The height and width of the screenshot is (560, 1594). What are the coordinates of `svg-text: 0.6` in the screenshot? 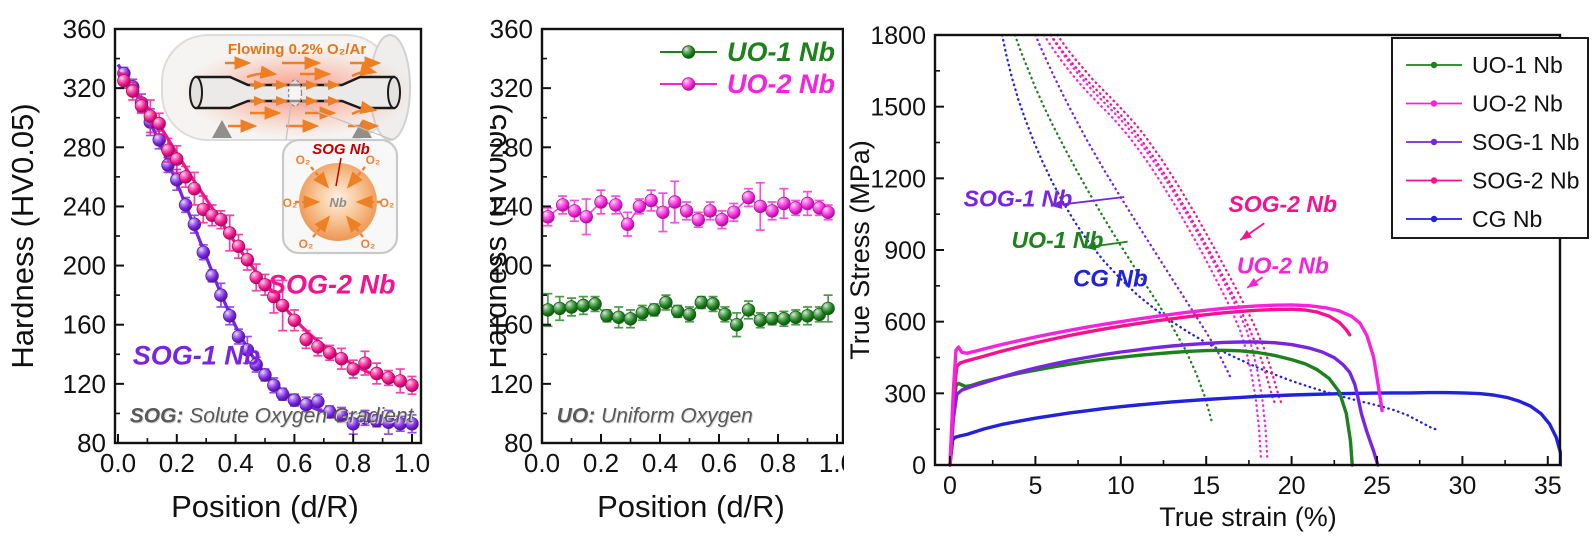 It's located at (294, 463).